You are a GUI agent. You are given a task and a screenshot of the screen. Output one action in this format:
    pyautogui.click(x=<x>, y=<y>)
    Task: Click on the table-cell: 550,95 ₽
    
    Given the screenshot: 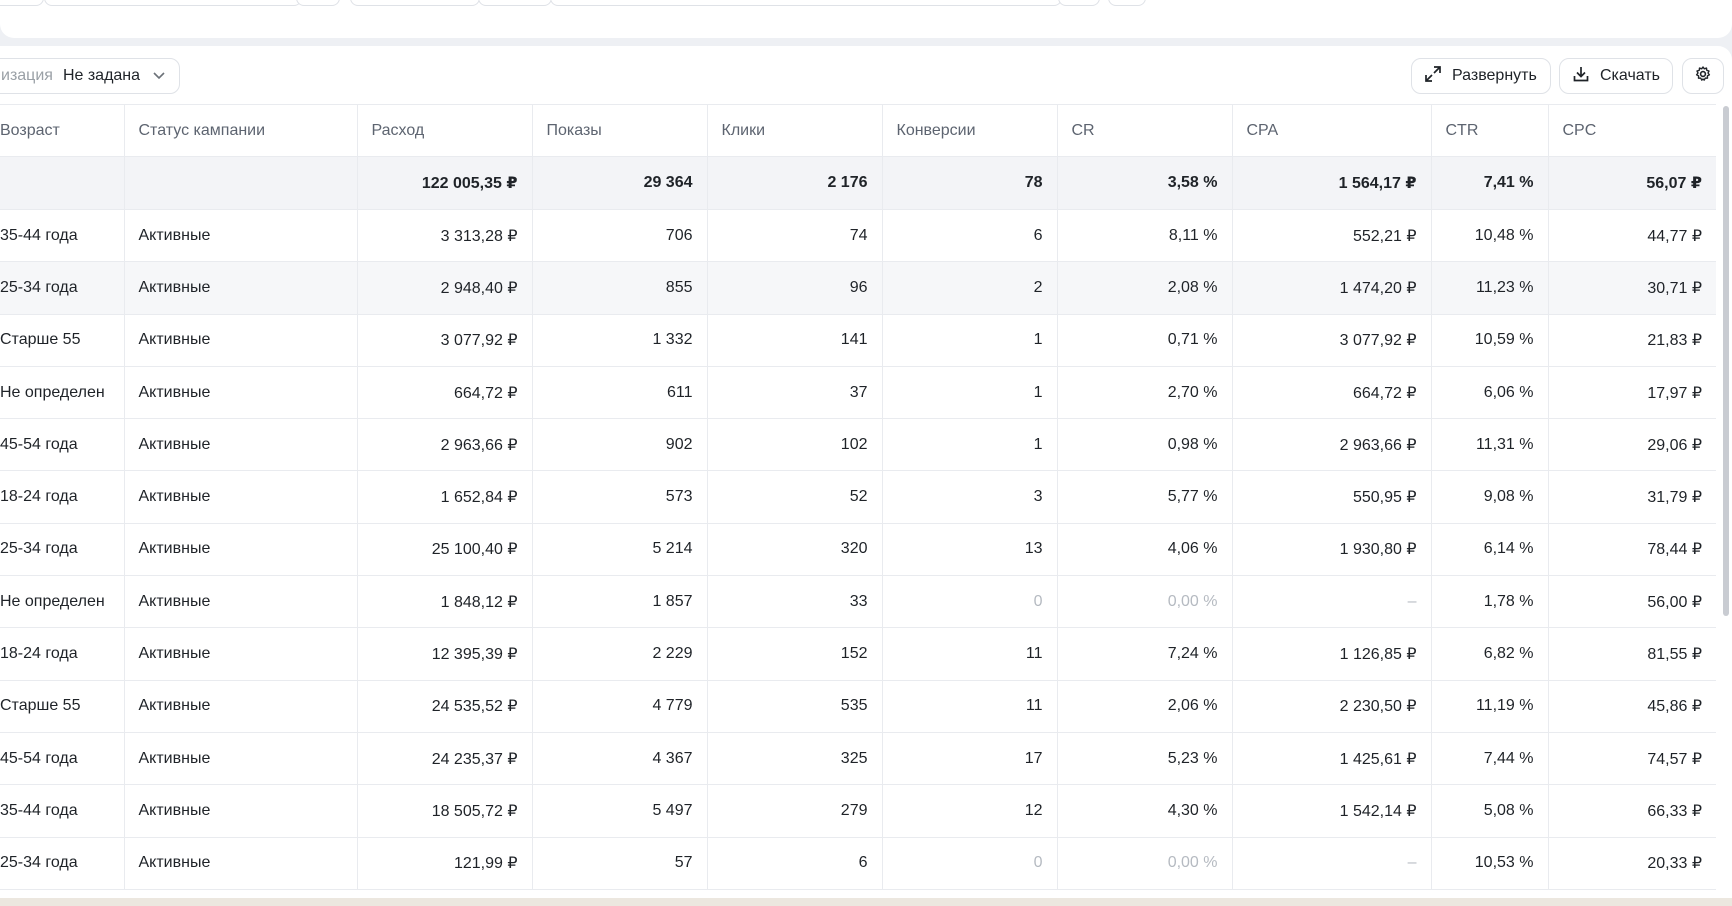 What is the action you would take?
    pyautogui.click(x=1332, y=497)
    